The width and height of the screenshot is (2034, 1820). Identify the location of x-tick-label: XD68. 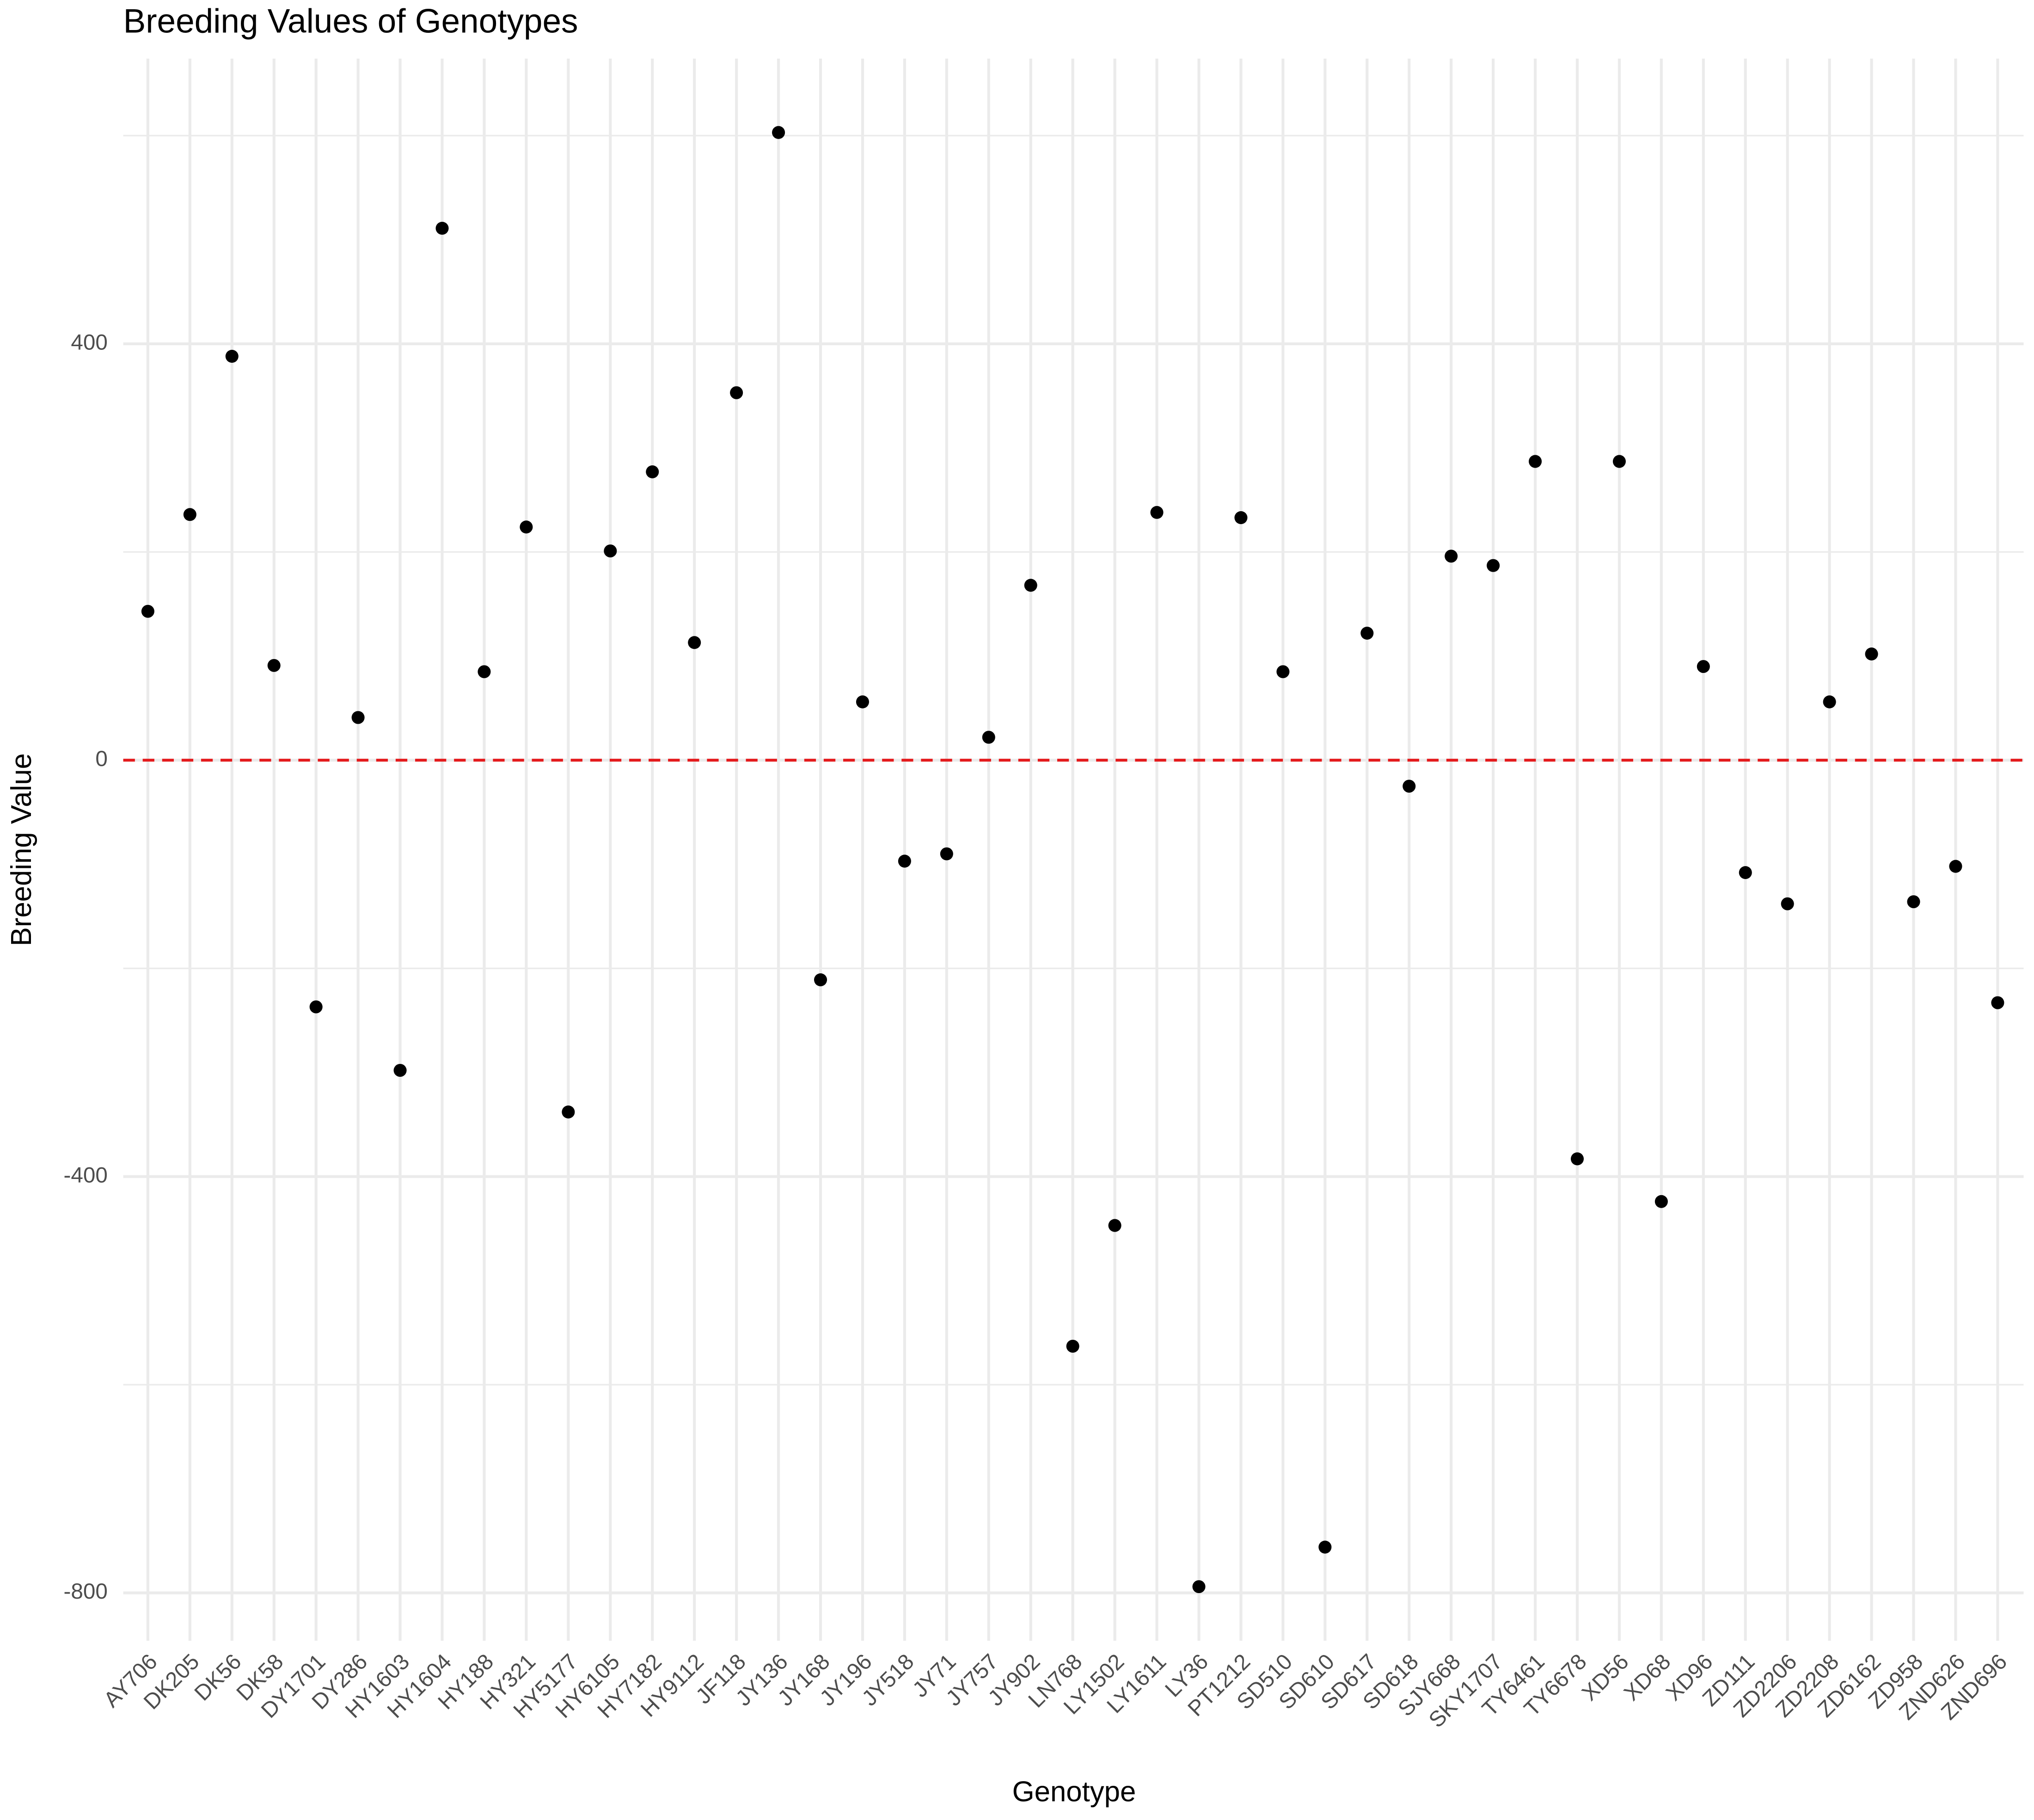
(1648, 1677).